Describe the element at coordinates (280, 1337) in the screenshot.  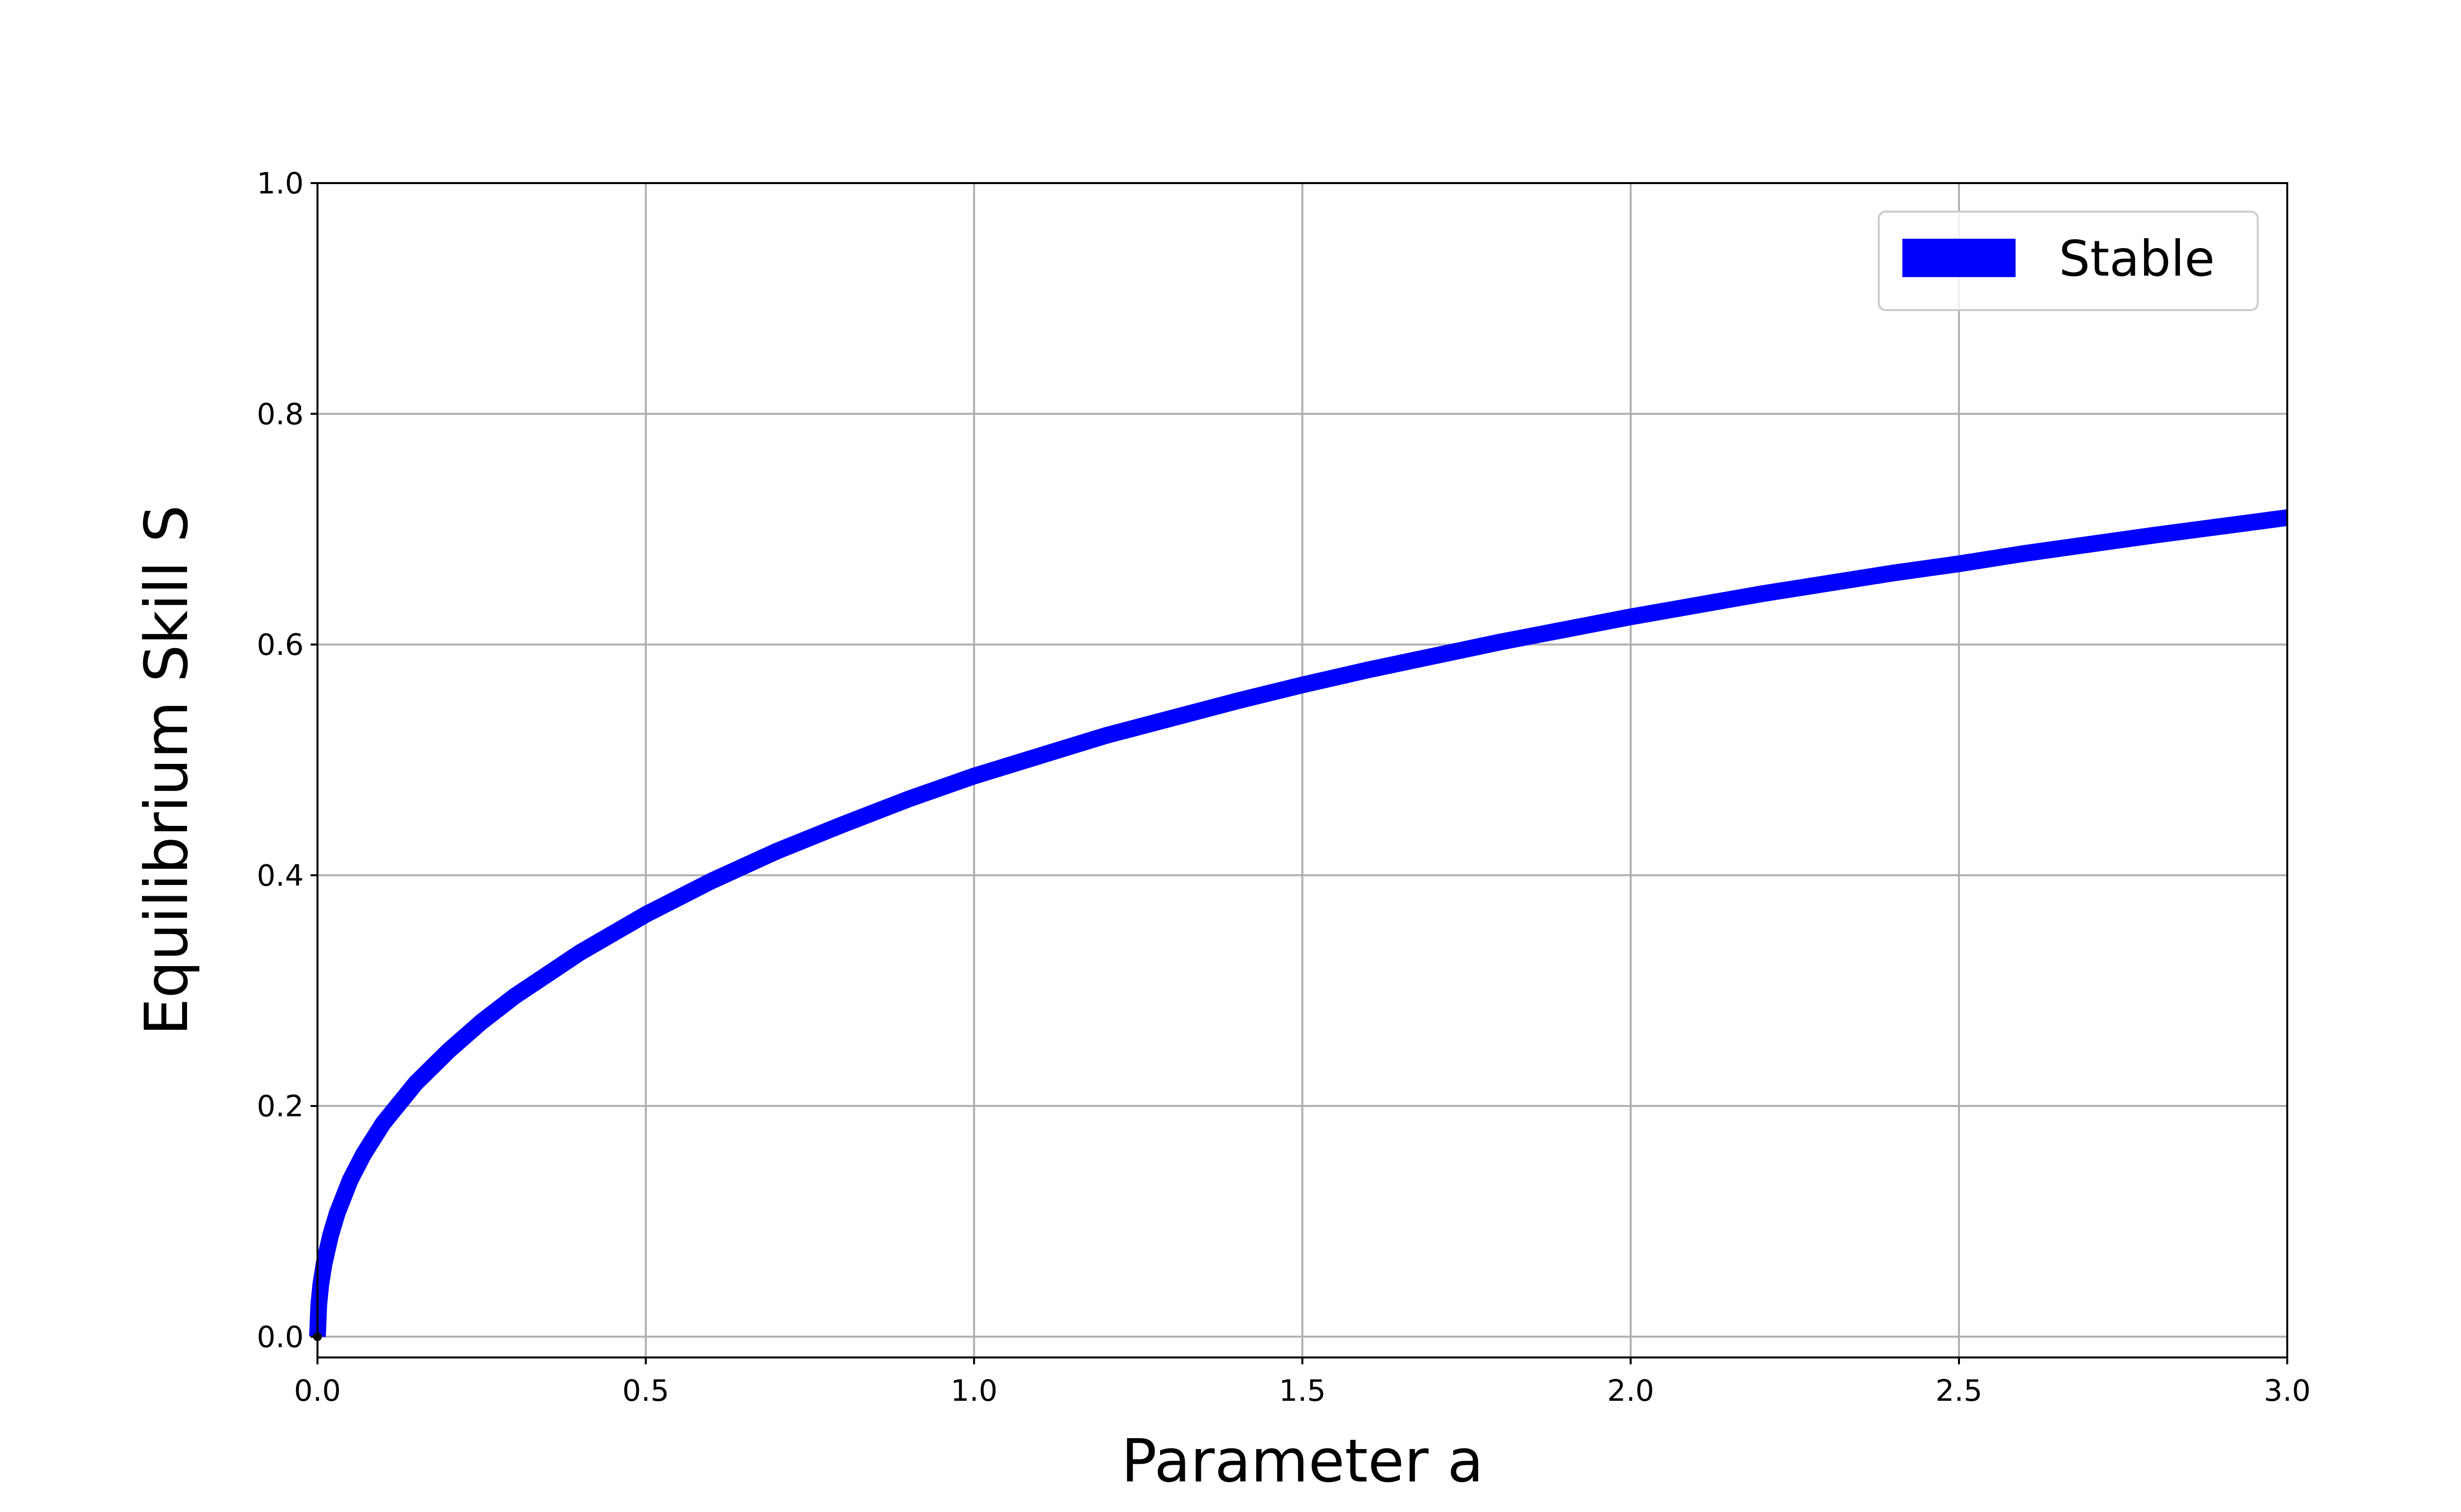
I see `y-tick-label: 0.0` at that location.